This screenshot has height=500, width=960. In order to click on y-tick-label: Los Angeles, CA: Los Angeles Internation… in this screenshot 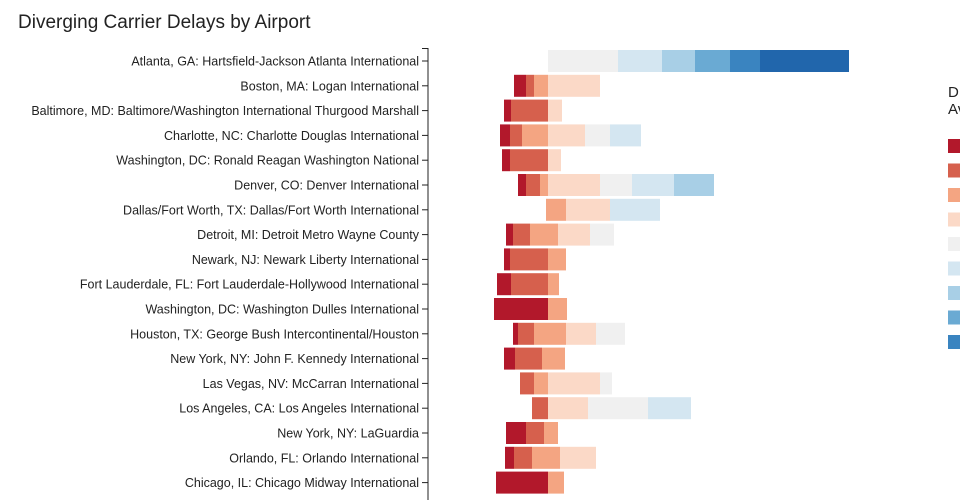, I will do `click(299, 409)`.